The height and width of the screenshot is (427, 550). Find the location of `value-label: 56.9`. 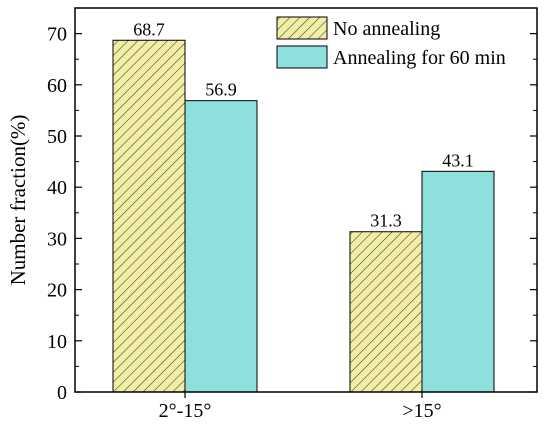

value-label: 56.9 is located at coordinates (221, 90).